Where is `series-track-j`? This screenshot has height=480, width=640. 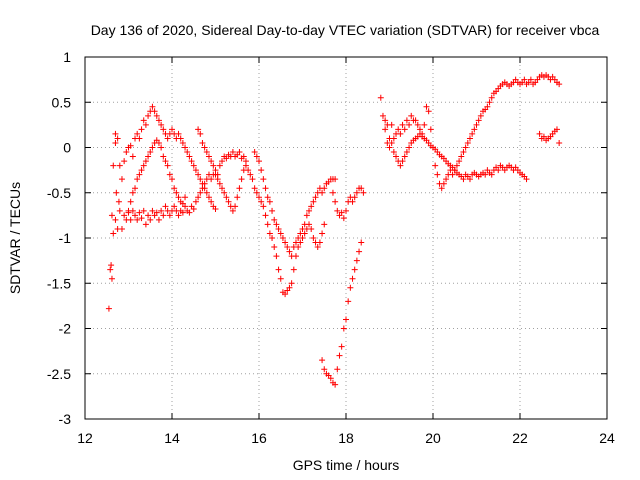
series-track-j is located at coordinates (549, 136).